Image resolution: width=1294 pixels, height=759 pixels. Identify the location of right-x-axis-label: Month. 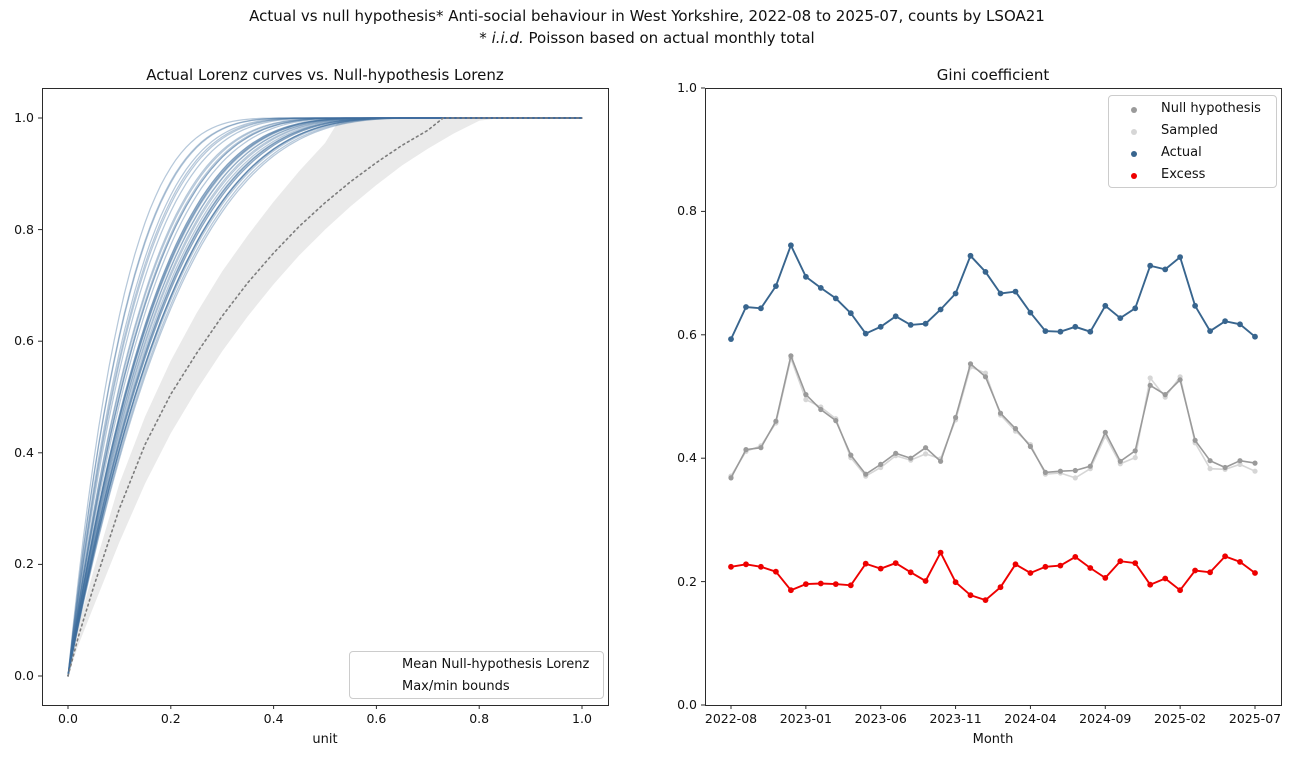
(993, 739).